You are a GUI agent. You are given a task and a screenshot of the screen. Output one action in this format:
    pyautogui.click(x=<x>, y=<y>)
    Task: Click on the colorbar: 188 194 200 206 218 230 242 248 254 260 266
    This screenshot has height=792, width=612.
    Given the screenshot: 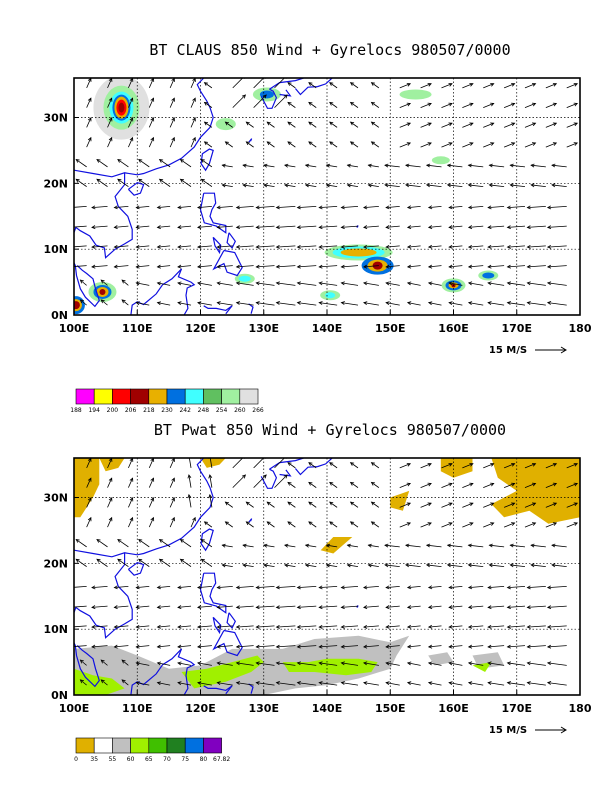 What is the action you would take?
    pyautogui.click(x=167, y=401)
    